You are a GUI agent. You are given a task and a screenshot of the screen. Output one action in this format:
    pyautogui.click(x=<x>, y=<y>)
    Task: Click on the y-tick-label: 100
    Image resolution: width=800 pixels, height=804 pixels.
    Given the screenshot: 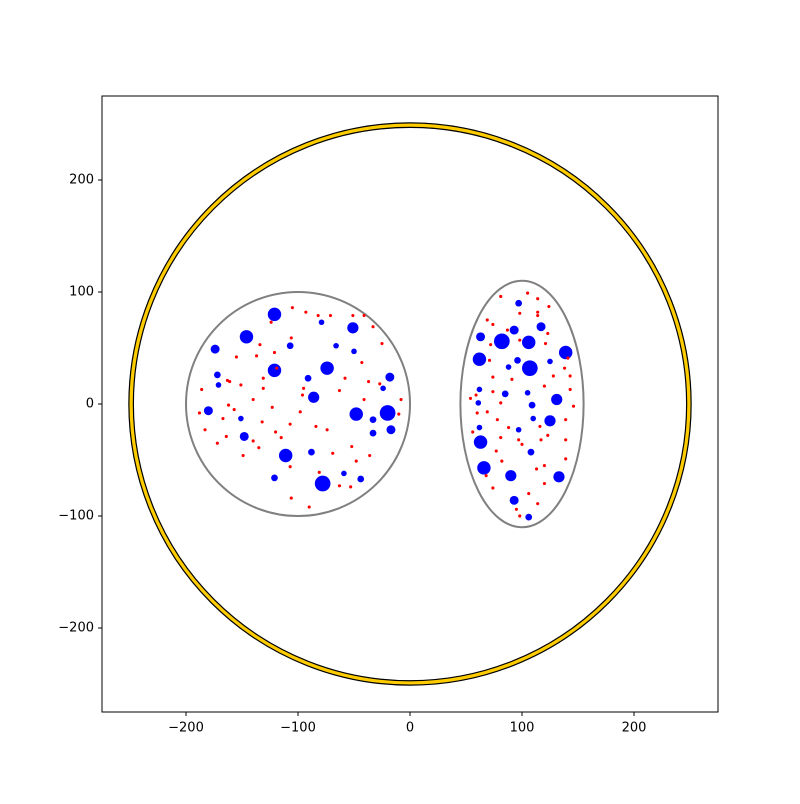 What is the action you would take?
    pyautogui.click(x=81, y=292)
    